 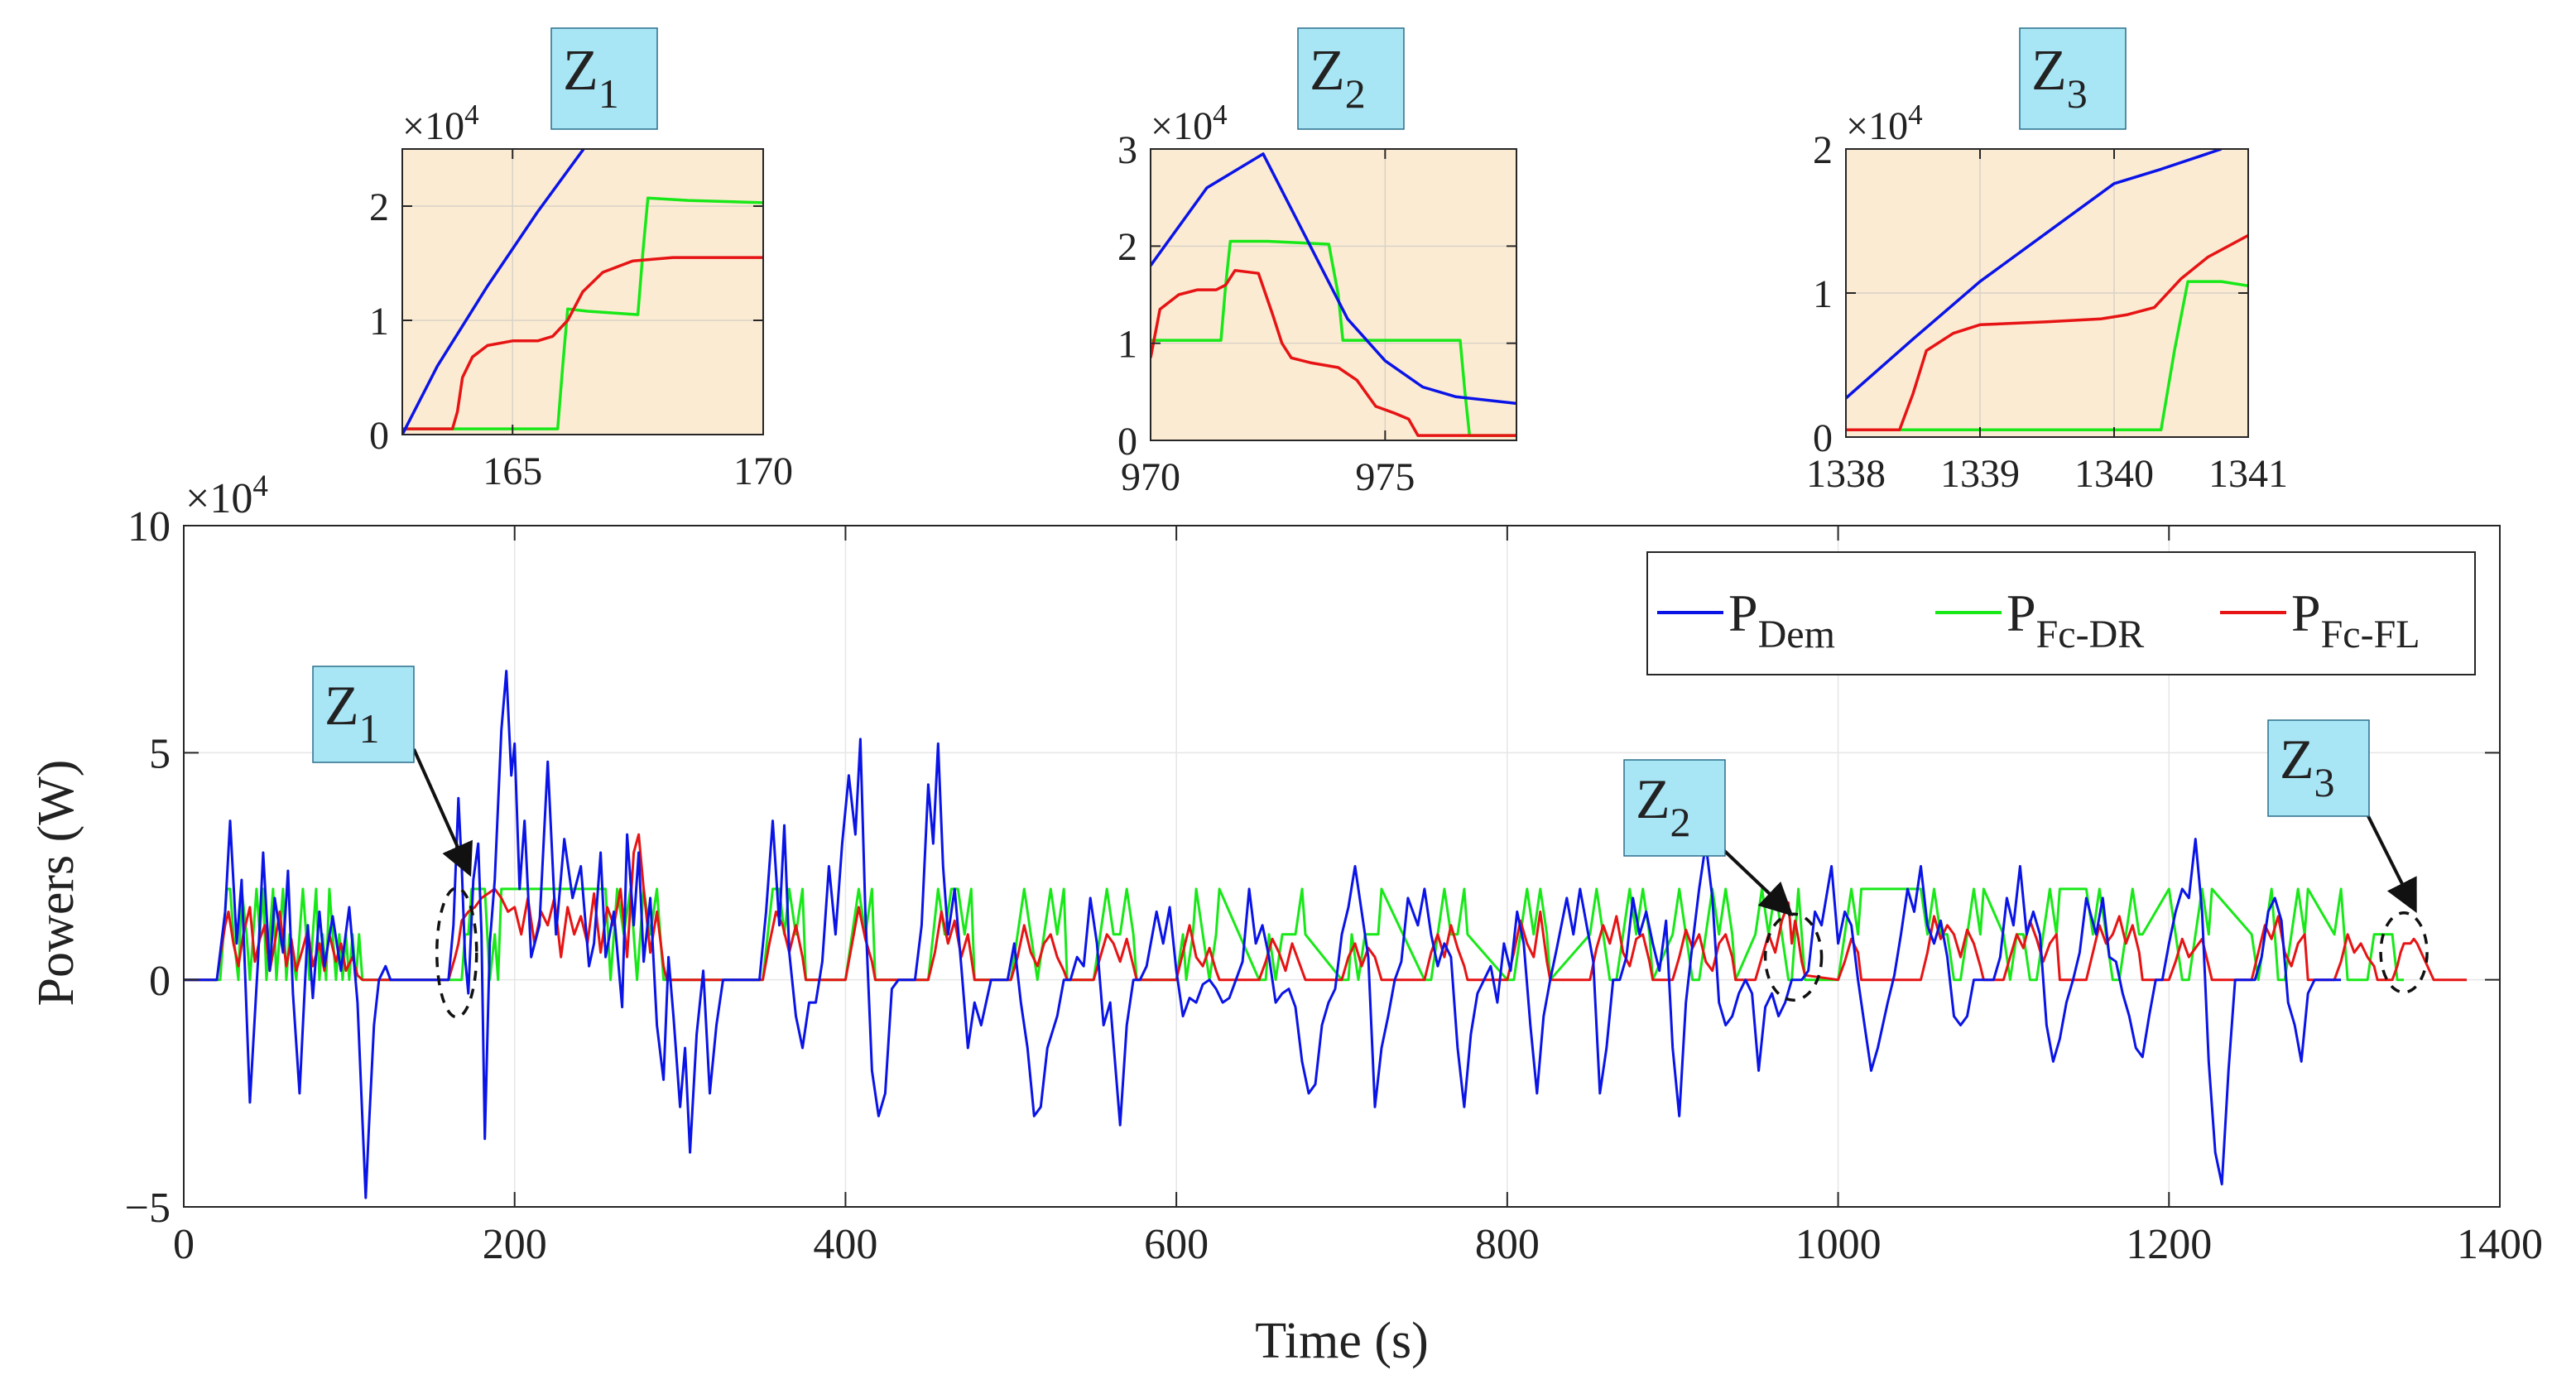 I want to click on inset1-multiplier: ×10⁴, so click(x=440, y=124).